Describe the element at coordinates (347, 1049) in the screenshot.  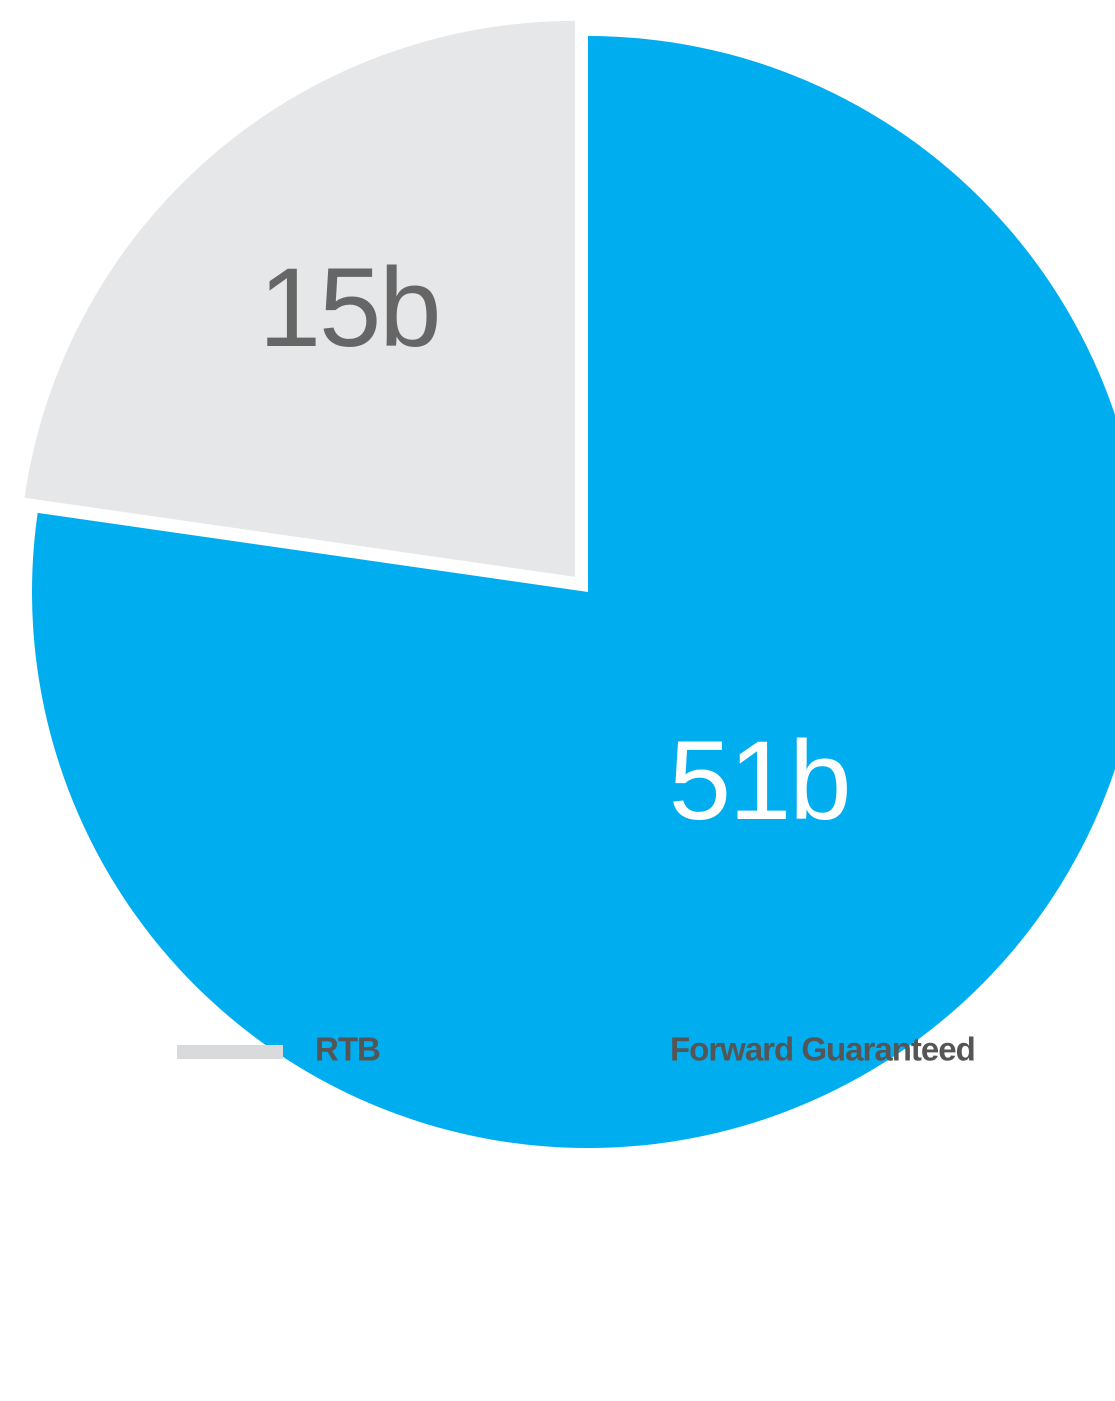
I see `legend-label: RTB` at that location.